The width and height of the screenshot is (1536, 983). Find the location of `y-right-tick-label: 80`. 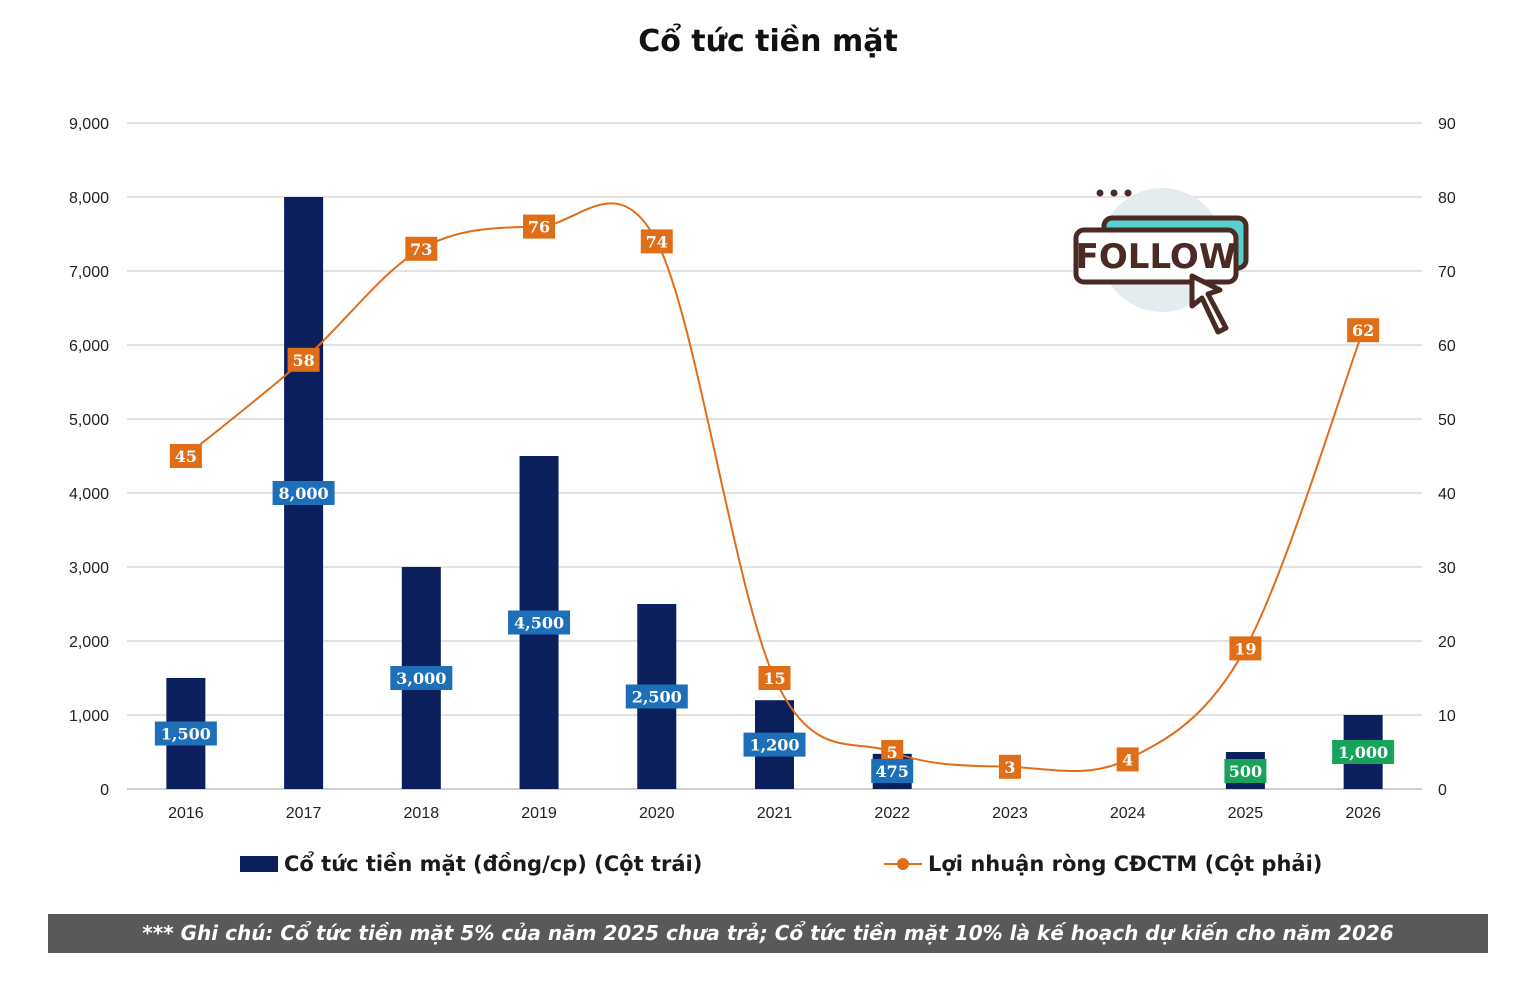

y-right-tick-label: 80 is located at coordinates (1447, 198).